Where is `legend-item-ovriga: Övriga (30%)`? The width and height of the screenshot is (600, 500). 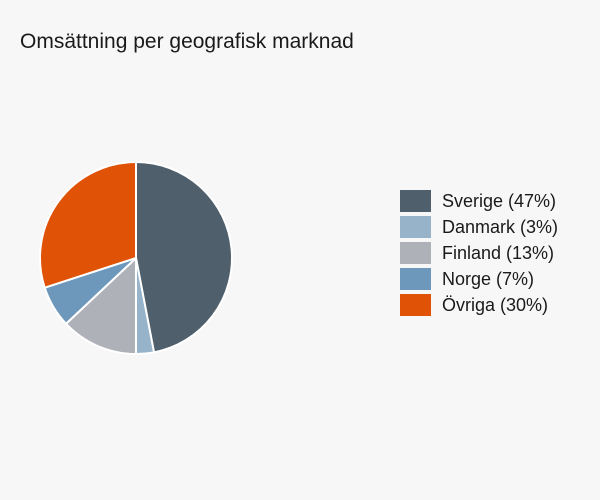 legend-item-ovriga: Övriga (30%) is located at coordinates (479, 305).